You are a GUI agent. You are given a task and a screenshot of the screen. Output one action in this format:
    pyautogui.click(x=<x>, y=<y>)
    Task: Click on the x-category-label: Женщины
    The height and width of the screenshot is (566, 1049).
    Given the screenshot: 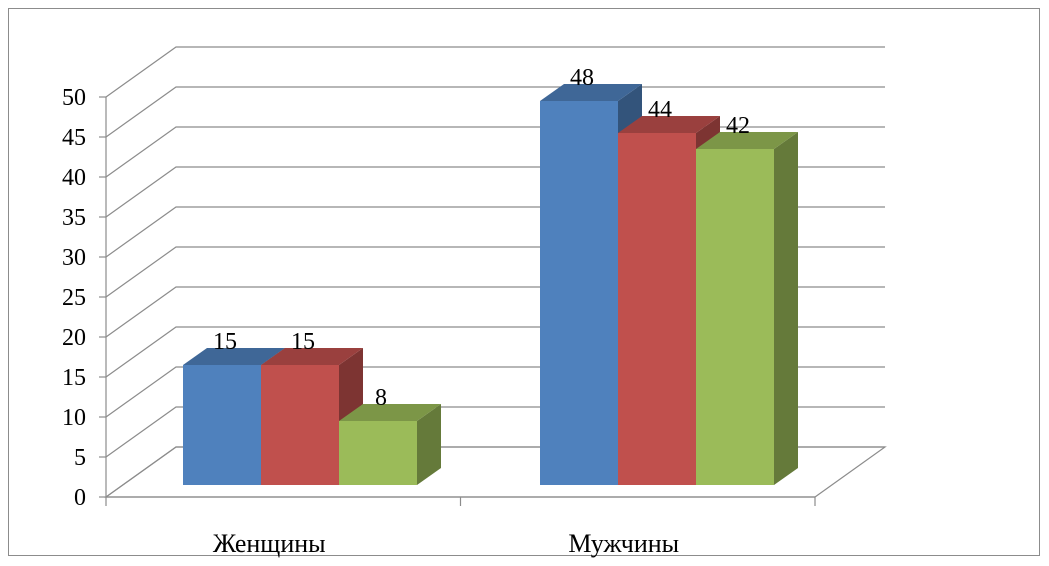 What is the action you would take?
    pyautogui.click(x=269, y=543)
    